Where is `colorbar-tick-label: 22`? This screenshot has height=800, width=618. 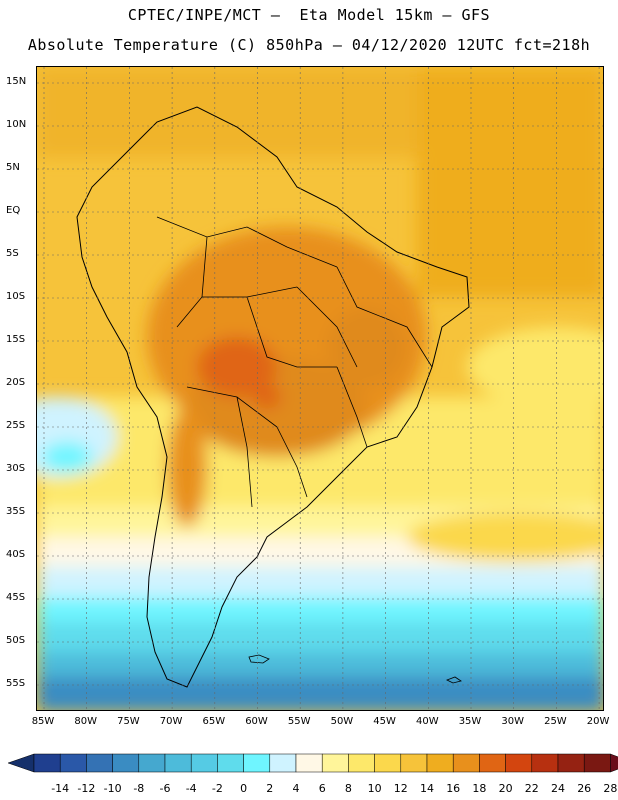
colorbar-tick-label: 22 is located at coordinates (531, 788).